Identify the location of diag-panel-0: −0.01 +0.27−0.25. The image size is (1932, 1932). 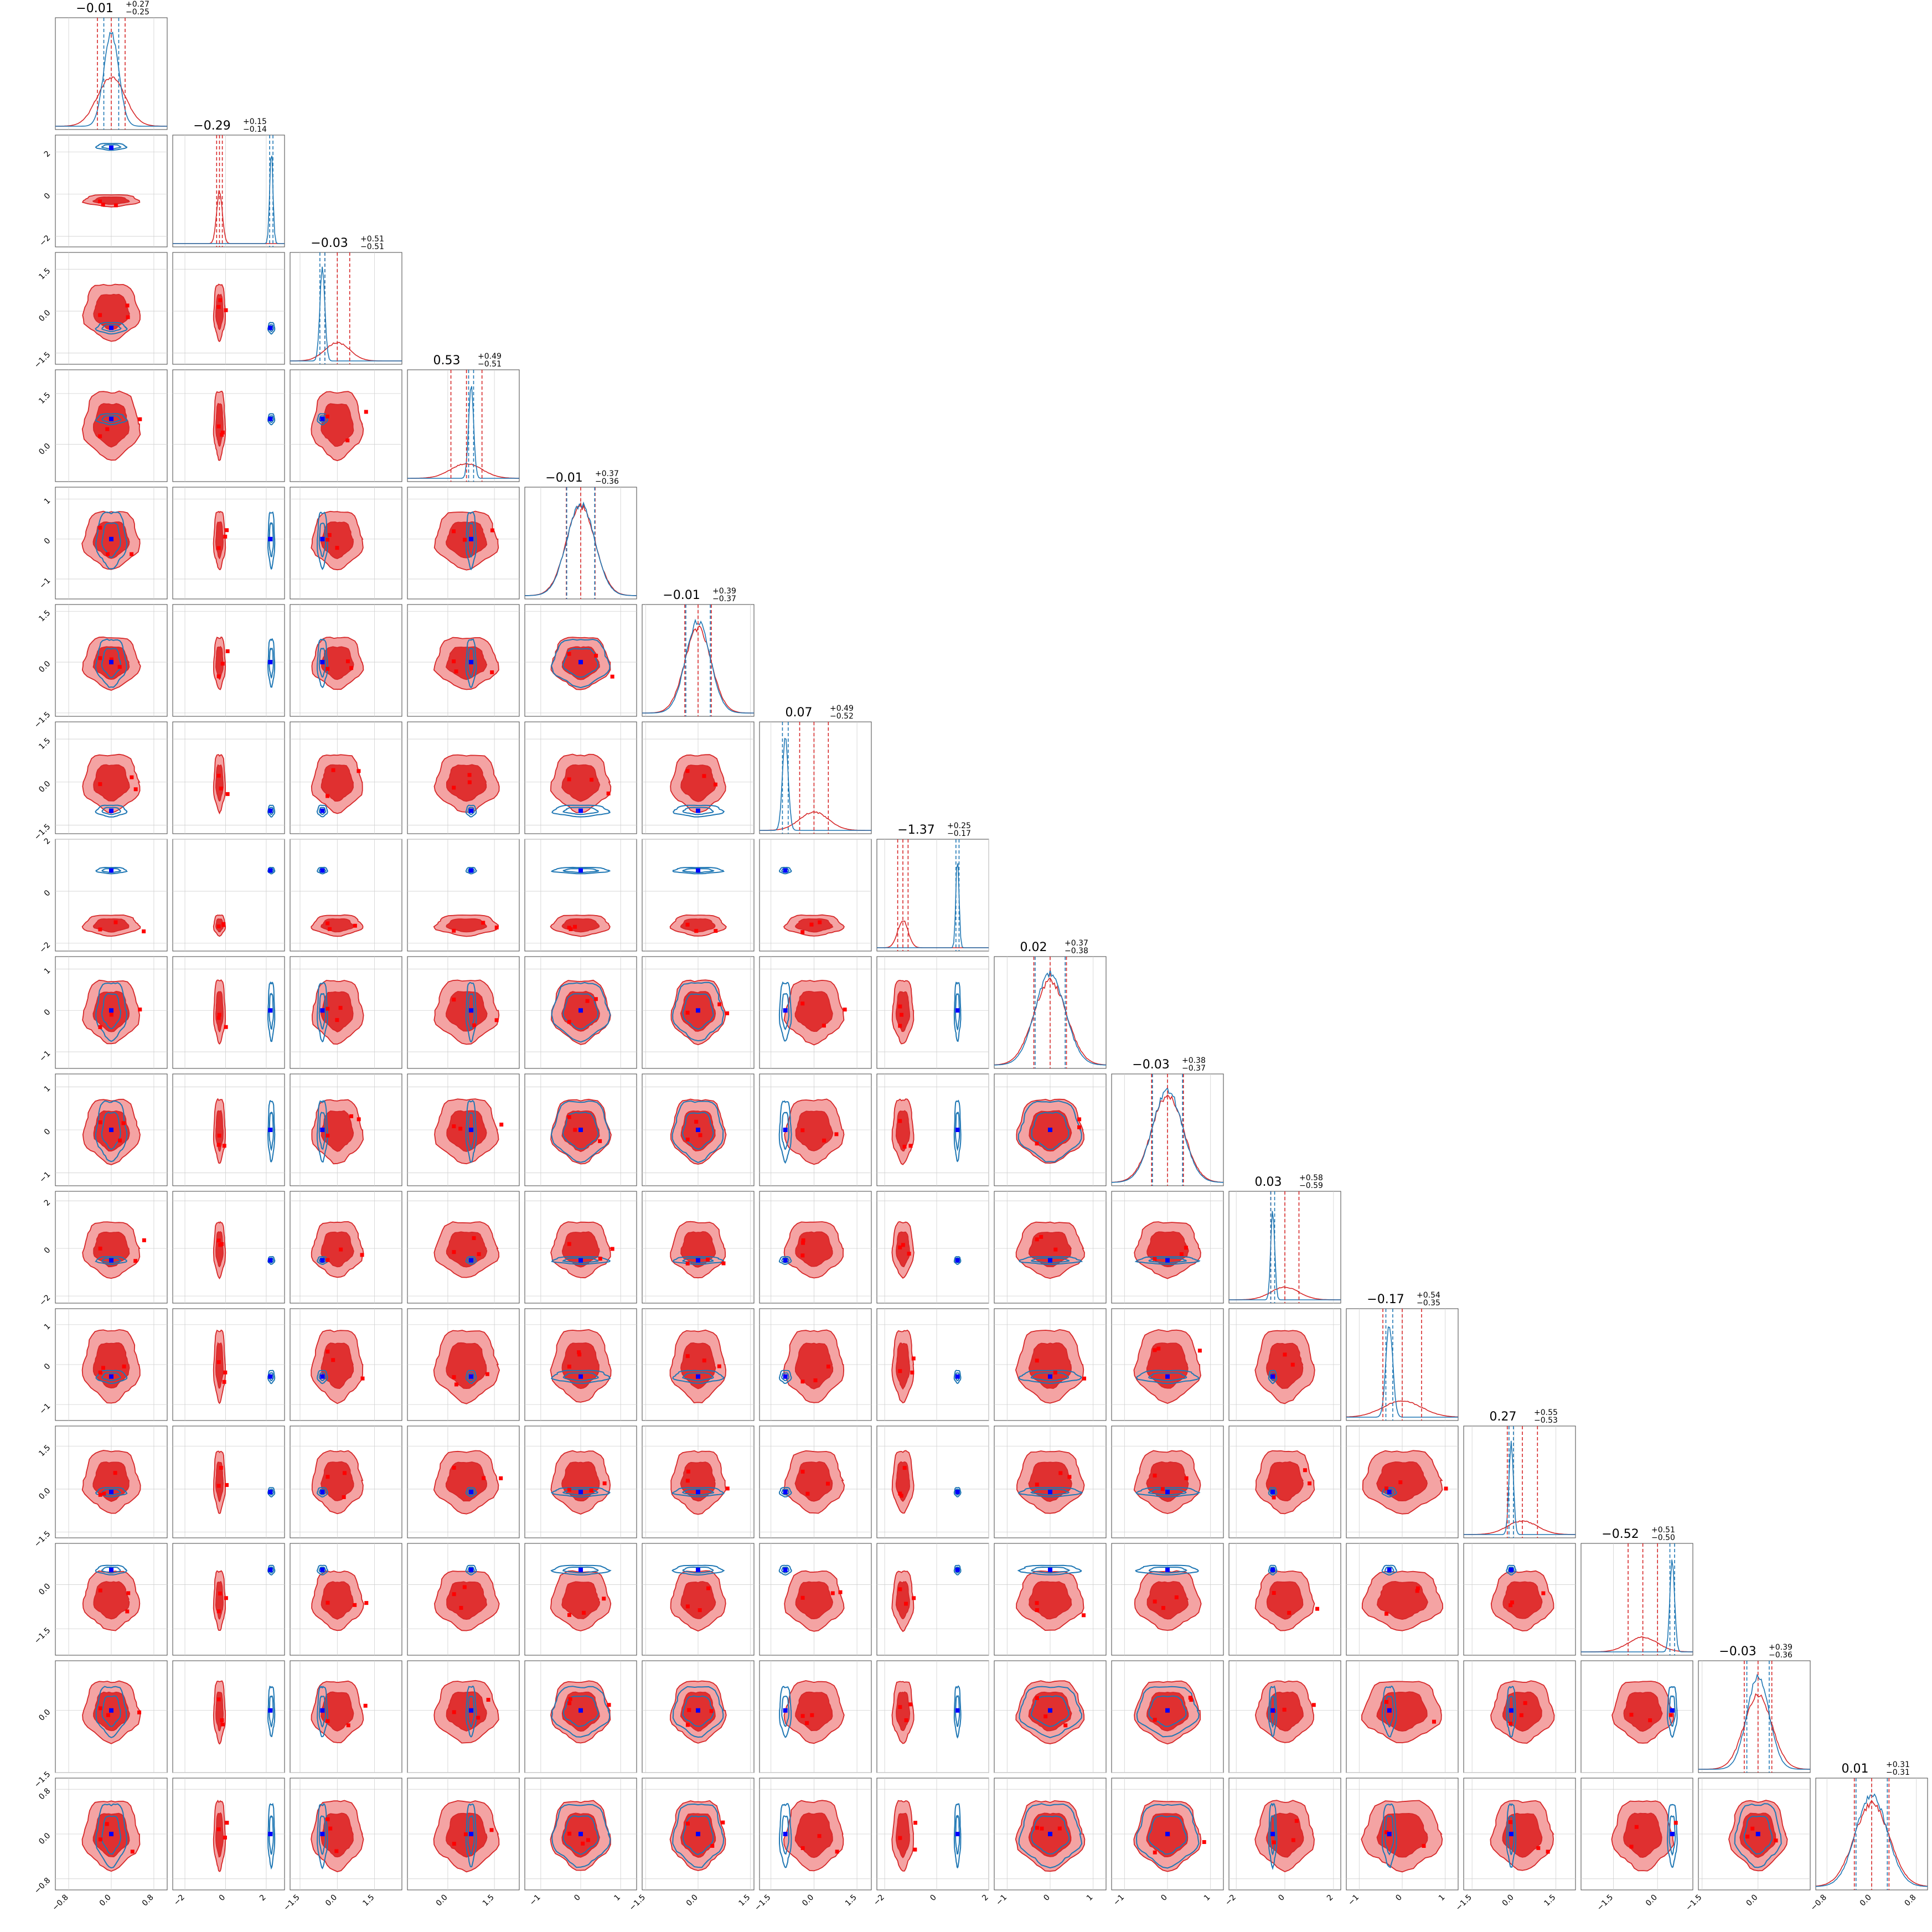
(111, 65).